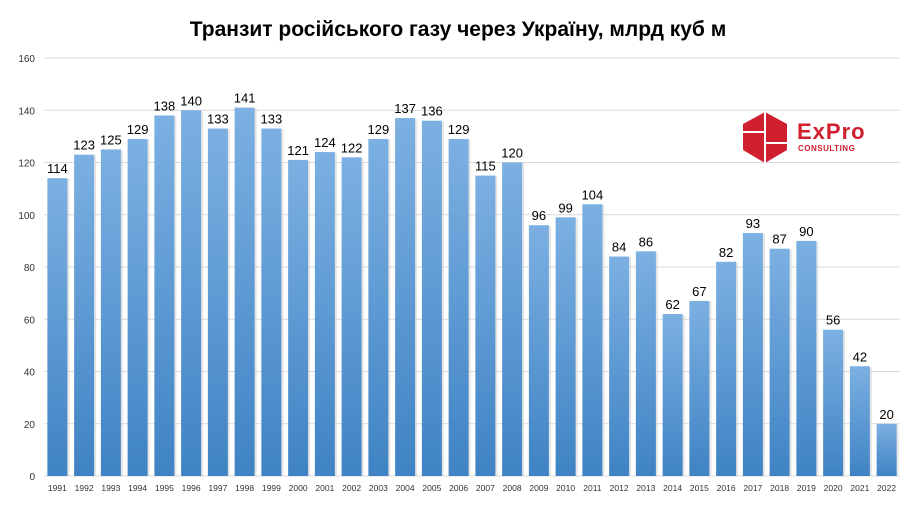  What do you see at coordinates (137, 488) in the screenshot?
I see `x-tick-label: 1994` at bounding box center [137, 488].